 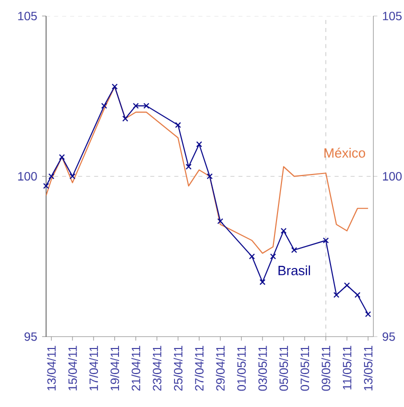 I want to click on x-tick-label: 11/05/11, so click(x=347, y=368).